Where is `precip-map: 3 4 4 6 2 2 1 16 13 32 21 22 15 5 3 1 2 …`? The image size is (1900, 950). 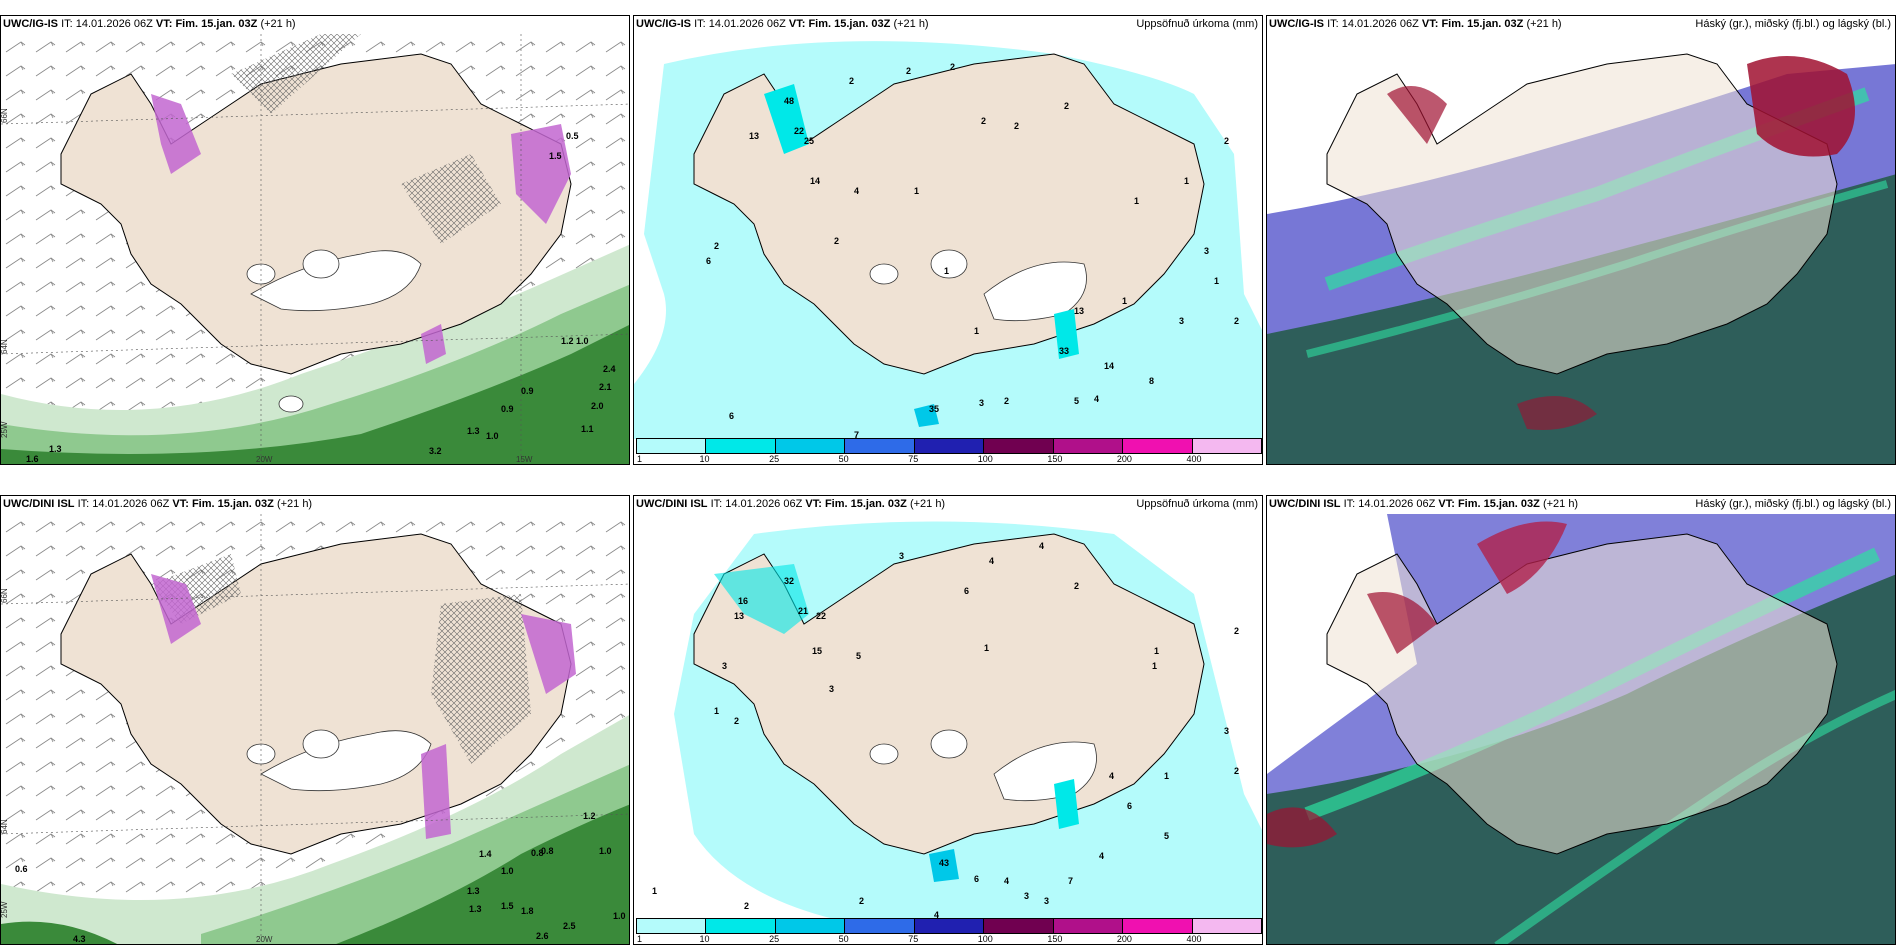
precip-map: 3 4 4 6 2 2 1 16 13 32 21 22 15 5 3 1 2 … is located at coordinates (948, 716).